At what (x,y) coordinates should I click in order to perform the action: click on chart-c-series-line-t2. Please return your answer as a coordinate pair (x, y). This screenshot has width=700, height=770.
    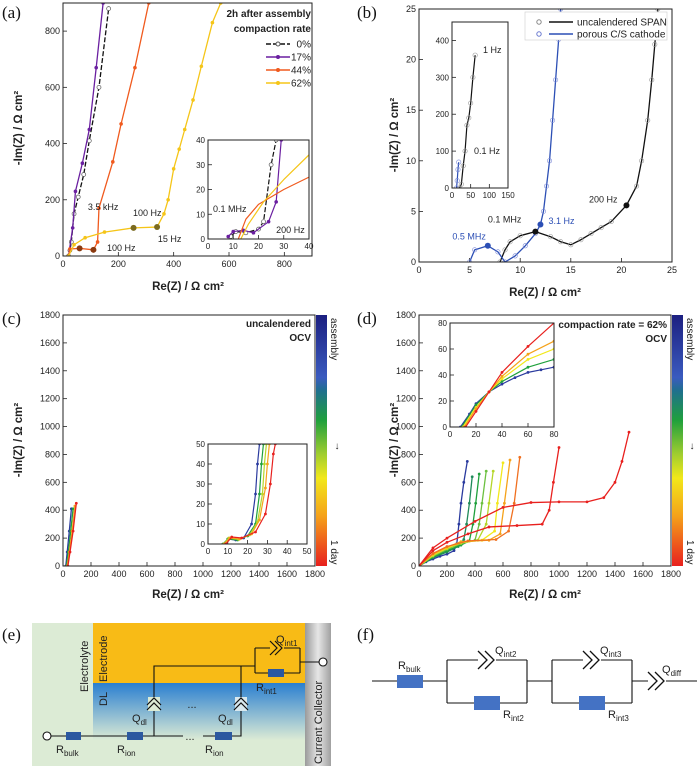
    Looking at the image, I should click on (69, 537).